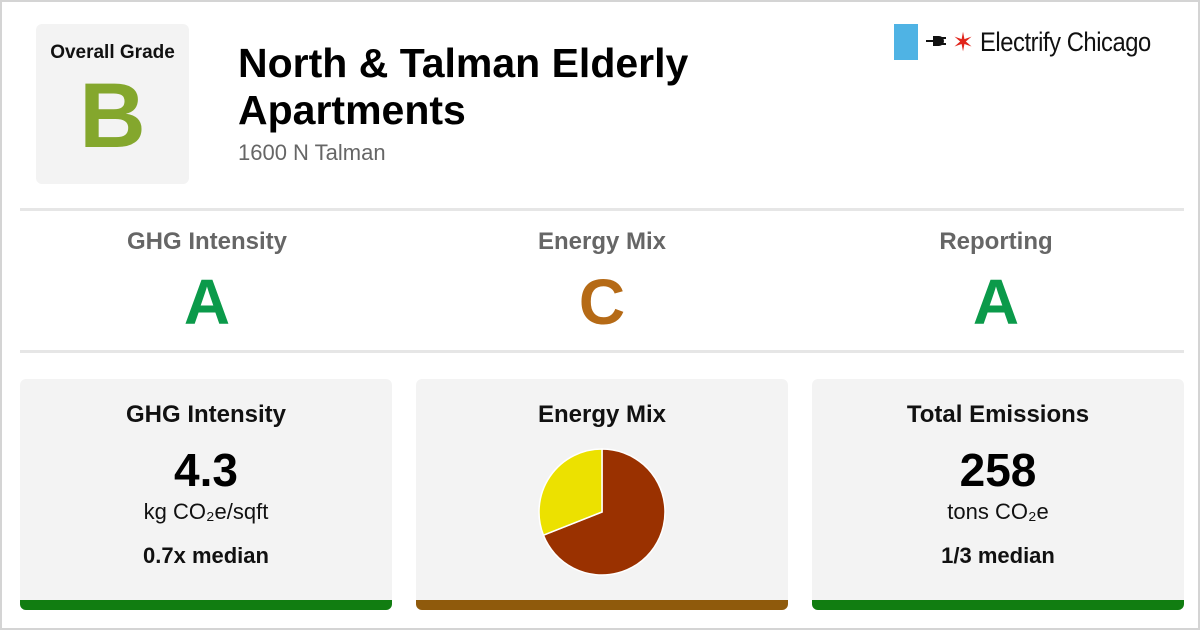 This screenshot has width=1200, height=630. Describe the element at coordinates (1065, 41) in the screenshot. I see `brand-name: Electrify Chicago` at that location.